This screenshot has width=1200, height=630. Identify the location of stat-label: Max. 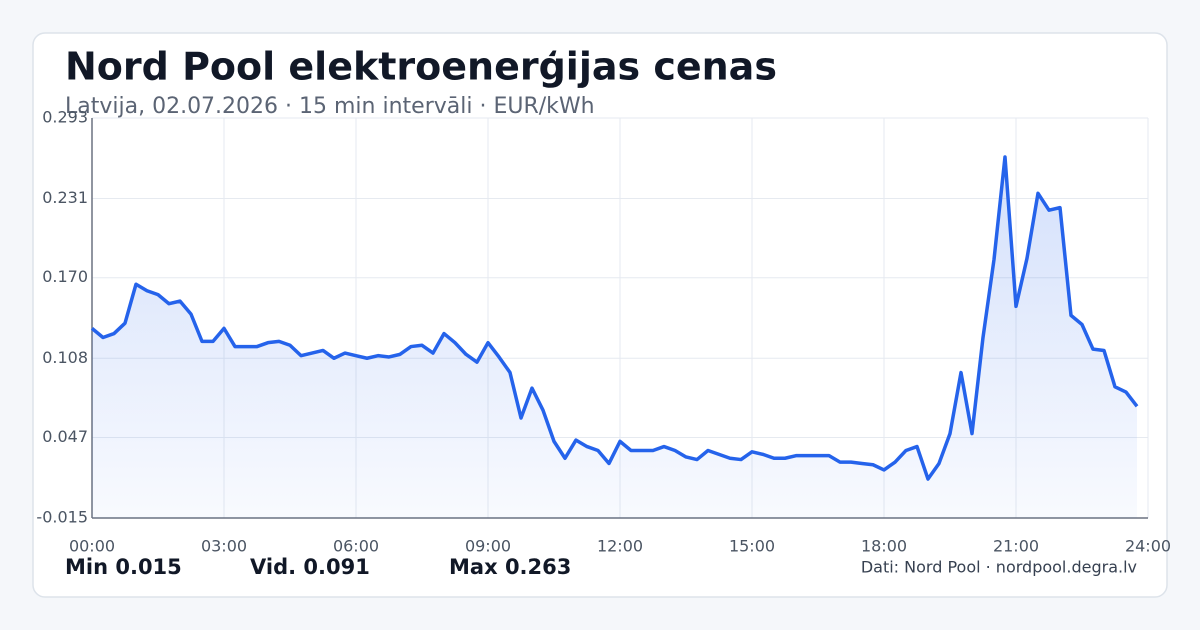
(473, 567).